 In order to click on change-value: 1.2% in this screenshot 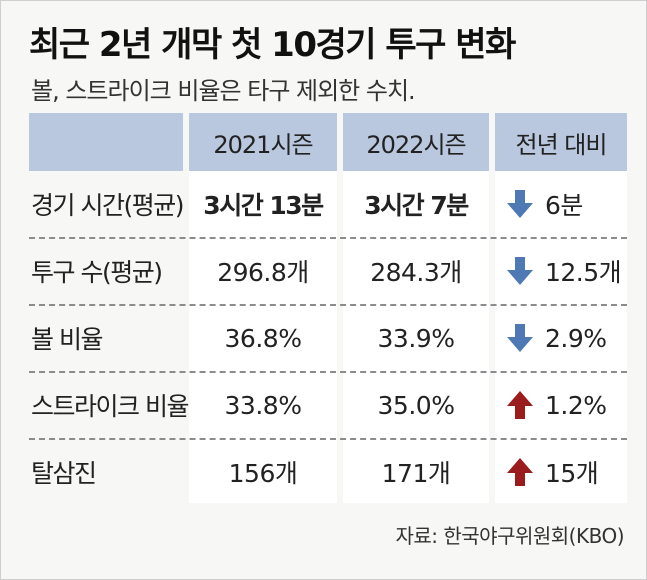, I will do `click(576, 405)`.